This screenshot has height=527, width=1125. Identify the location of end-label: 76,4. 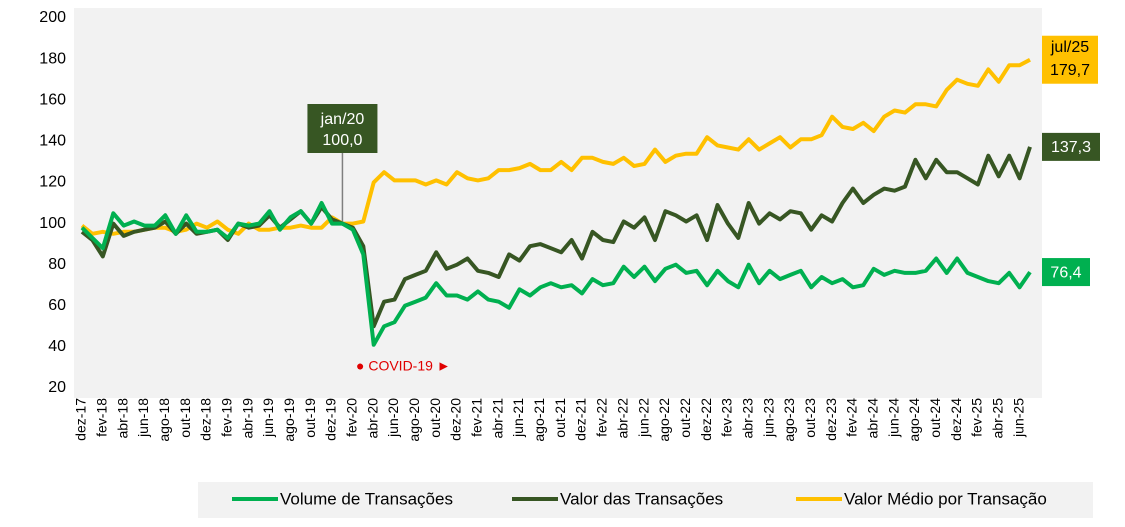
(1065, 272).